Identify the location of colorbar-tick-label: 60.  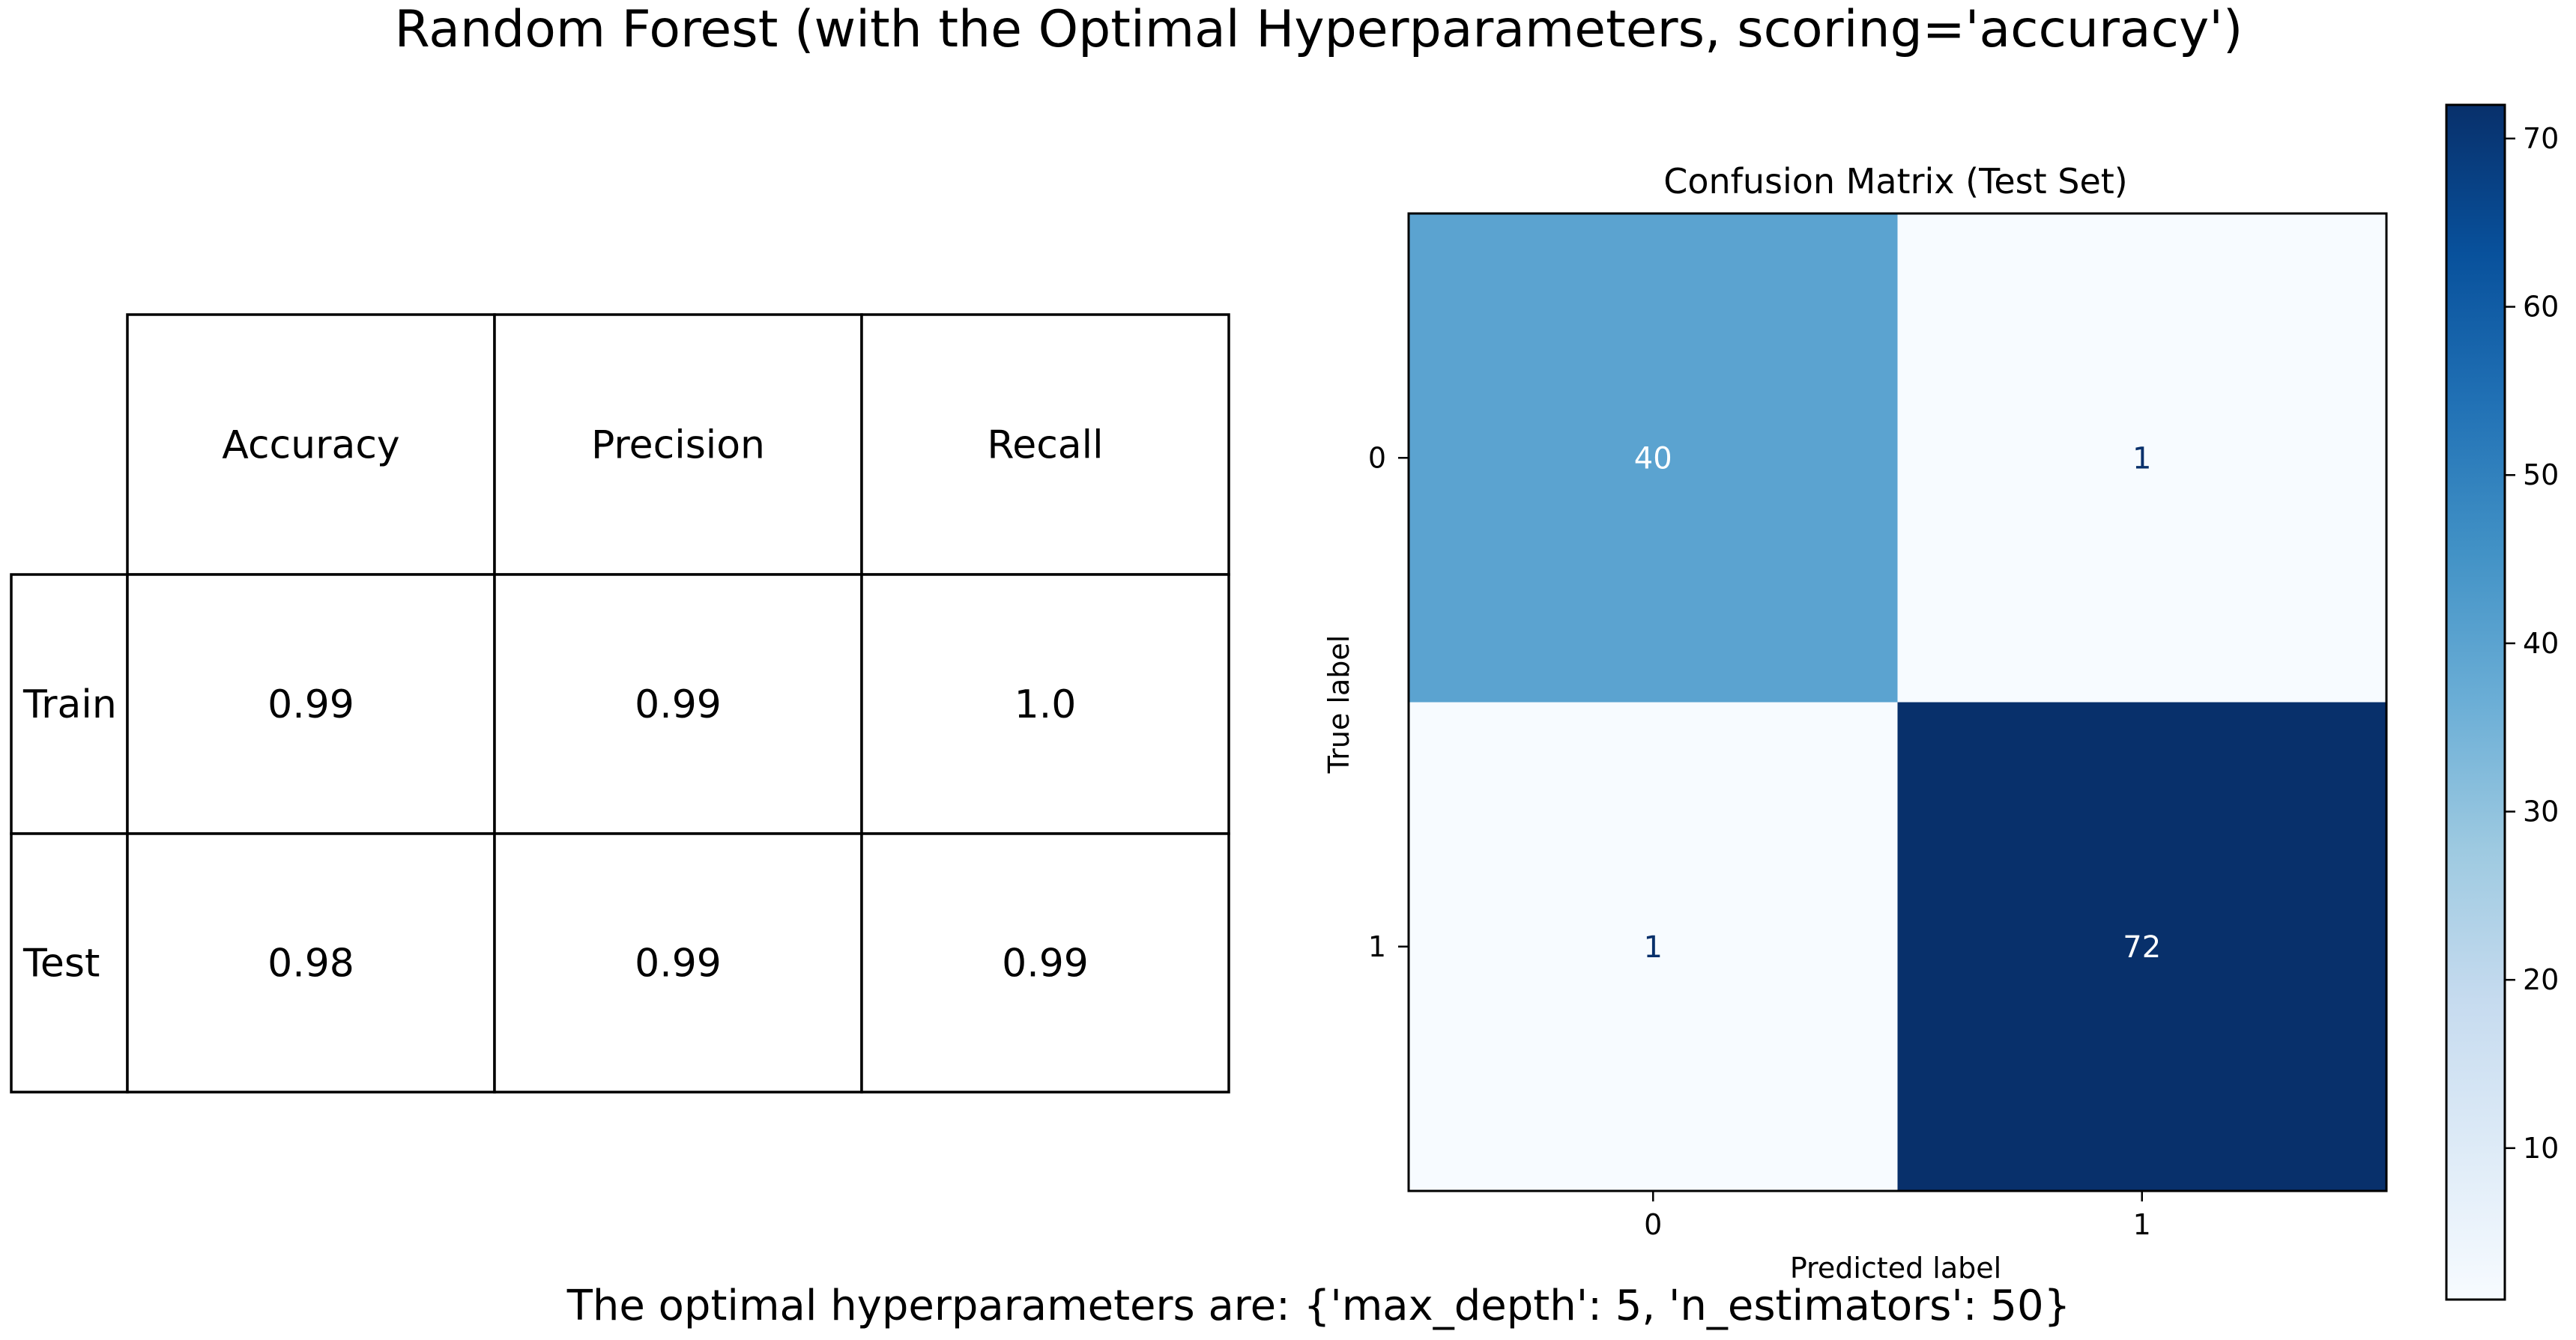
(2541, 308).